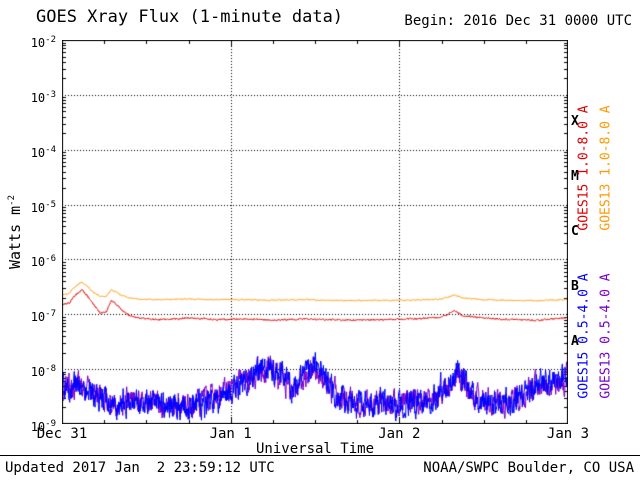  What do you see at coordinates (518, 21) in the screenshot?
I see `begin-time-label: Begin: 2016 Dec 31 0000 UTC` at bounding box center [518, 21].